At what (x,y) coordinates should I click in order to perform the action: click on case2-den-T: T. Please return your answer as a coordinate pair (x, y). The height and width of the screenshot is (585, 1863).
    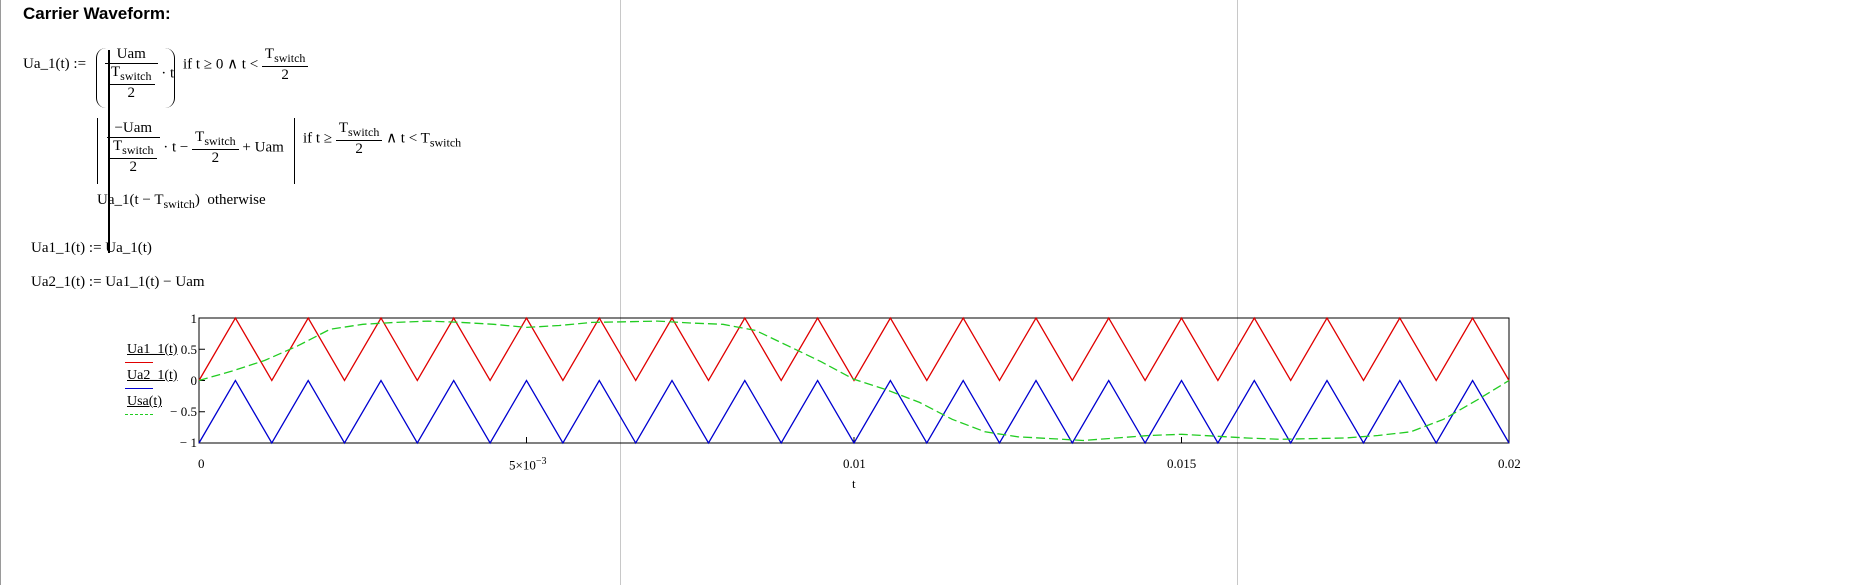
    Looking at the image, I should click on (118, 146).